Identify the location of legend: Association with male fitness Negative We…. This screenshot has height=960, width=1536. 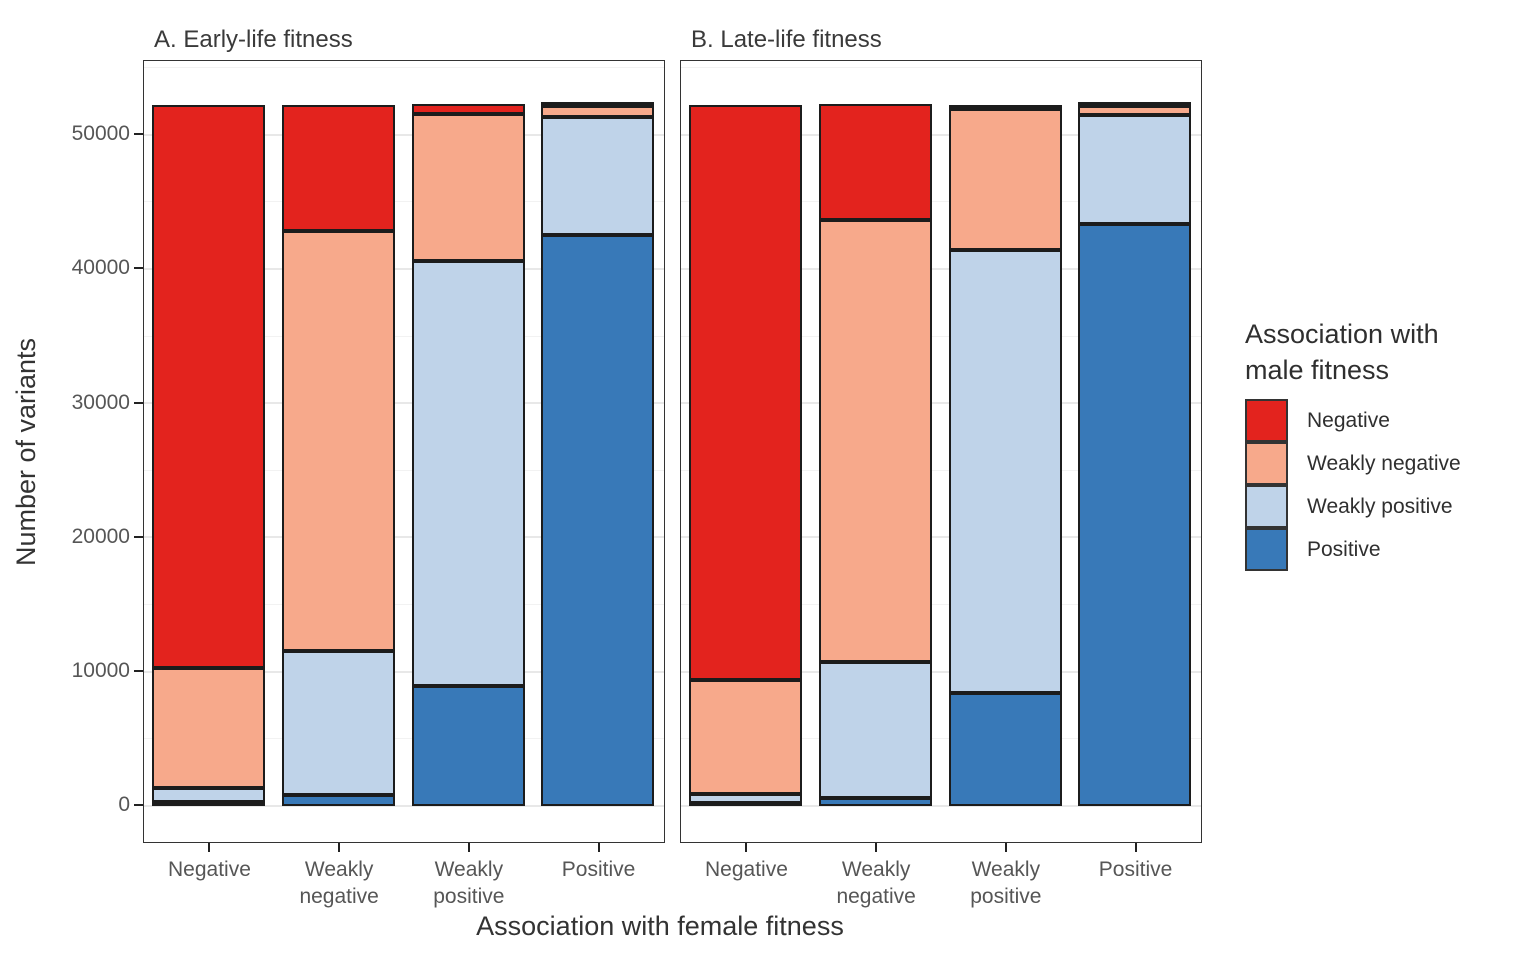
(1385, 443).